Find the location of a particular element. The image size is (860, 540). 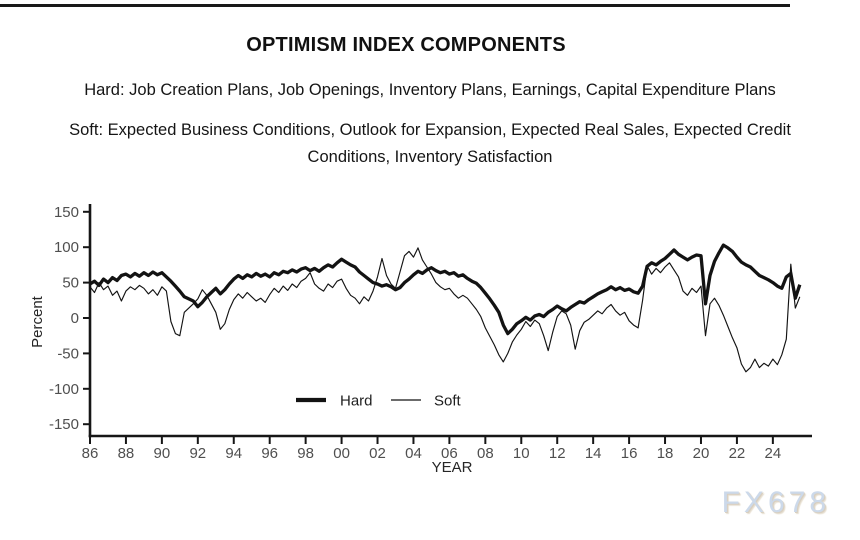

x-tick-label: 86 is located at coordinates (90, 453).